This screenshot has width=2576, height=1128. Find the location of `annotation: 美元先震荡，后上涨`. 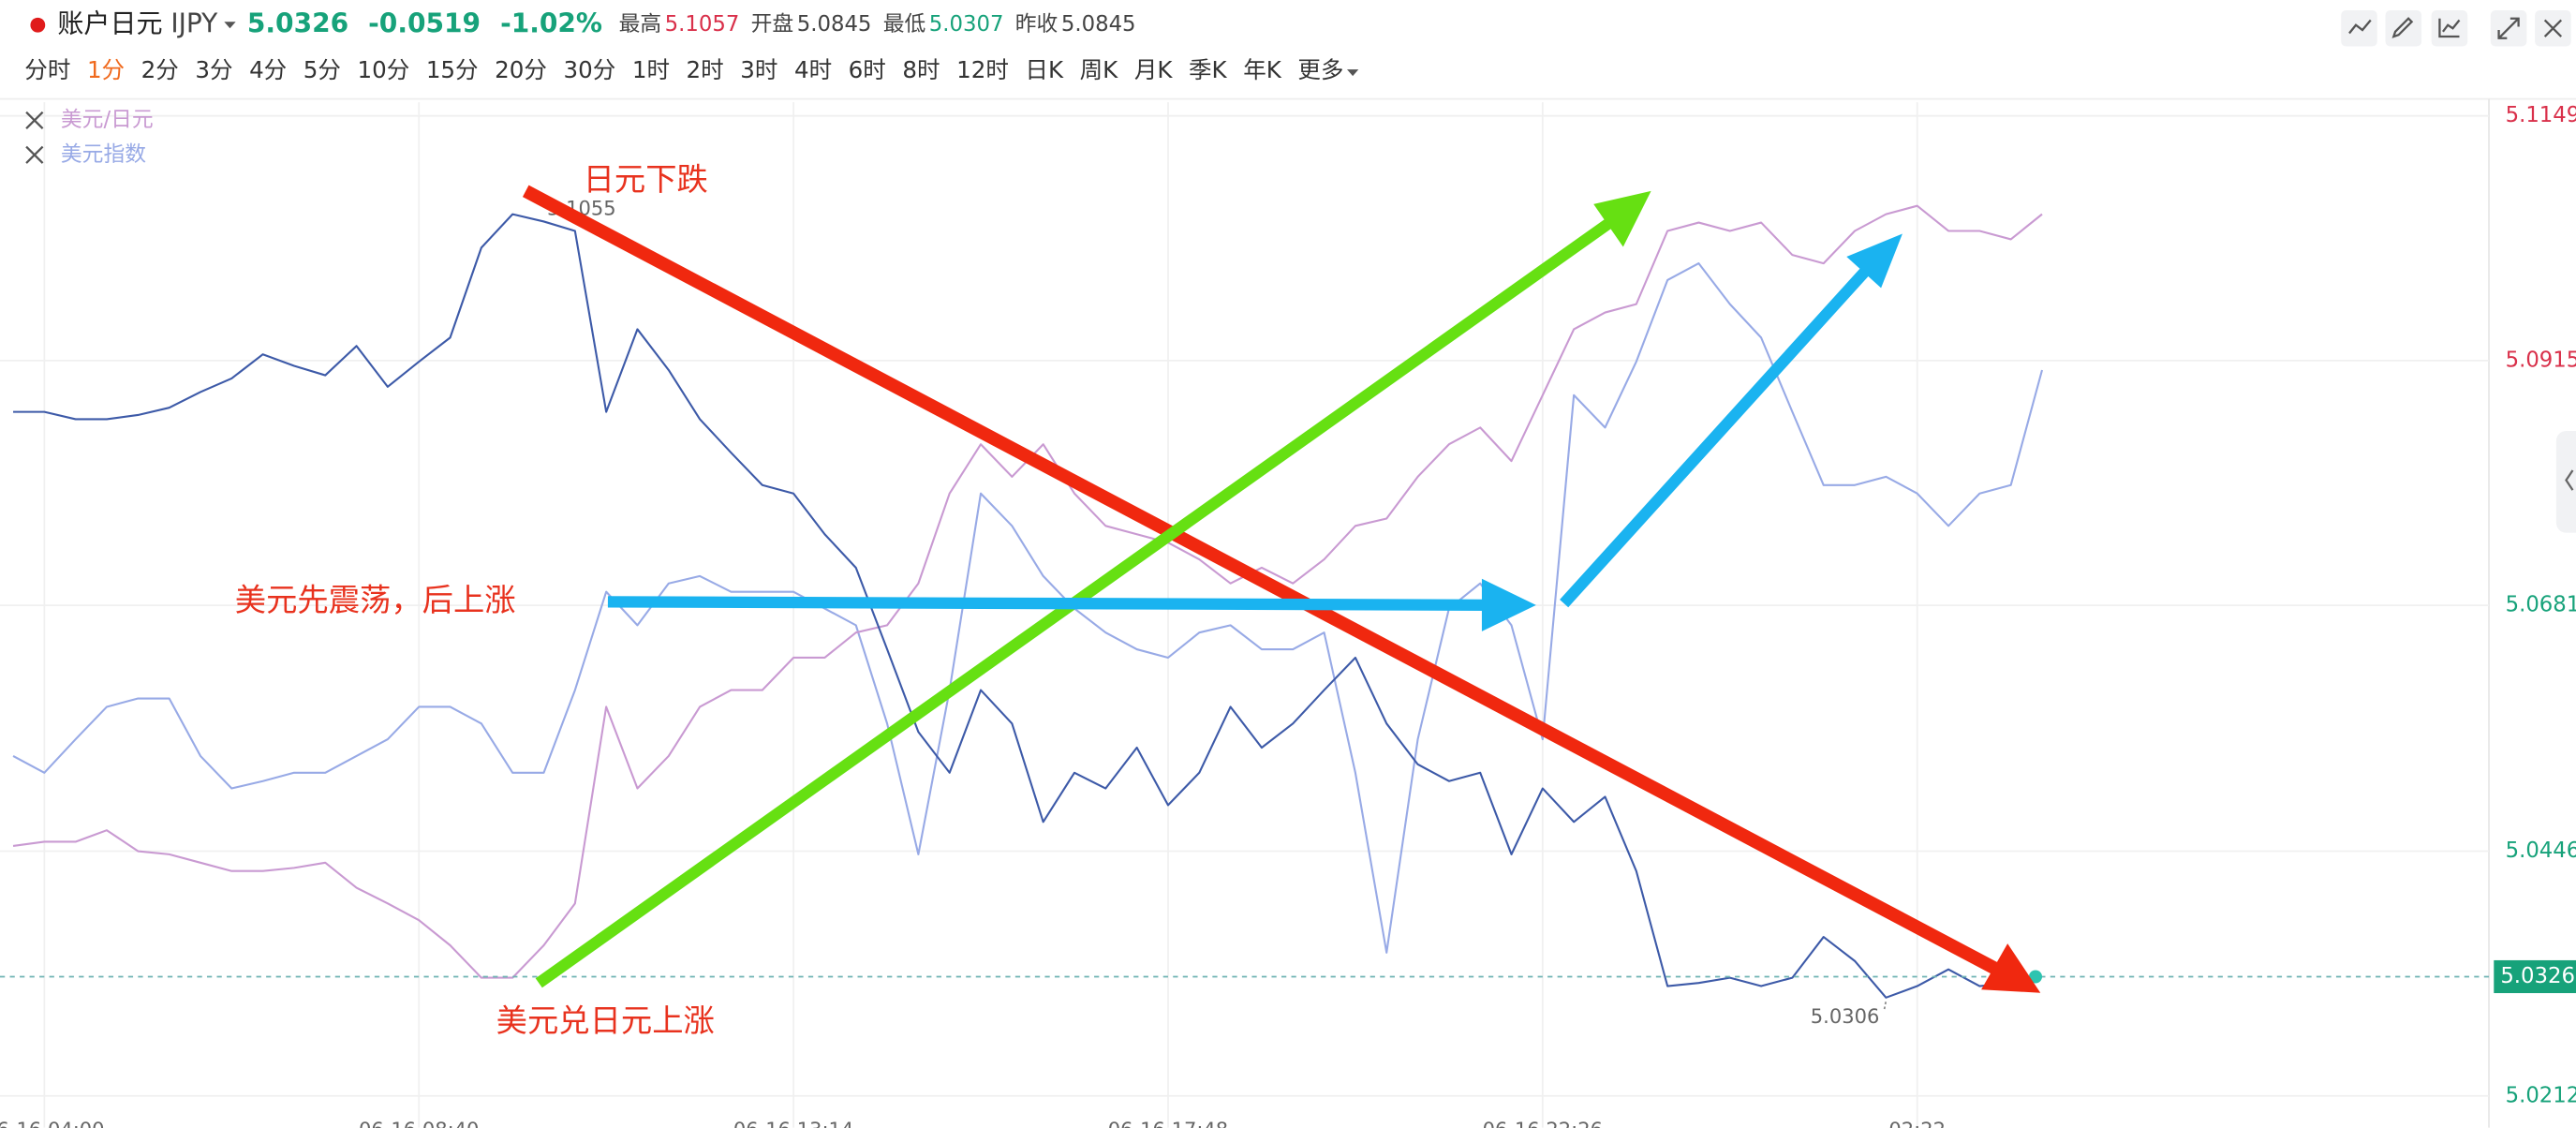

annotation: 美元先震荡，后上涨 is located at coordinates (375, 600).